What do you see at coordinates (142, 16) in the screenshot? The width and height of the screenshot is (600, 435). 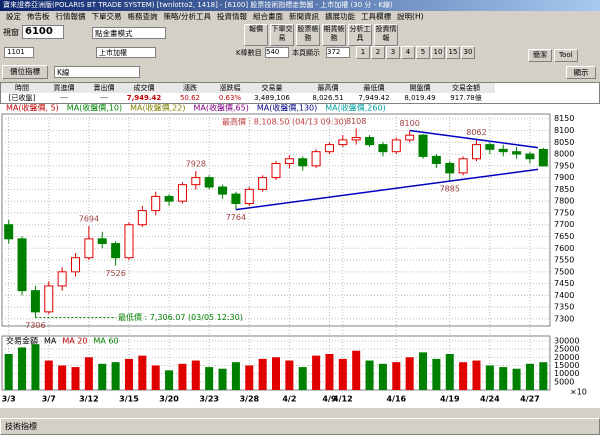 I see `menu-item: 帳務查詢` at bounding box center [142, 16].